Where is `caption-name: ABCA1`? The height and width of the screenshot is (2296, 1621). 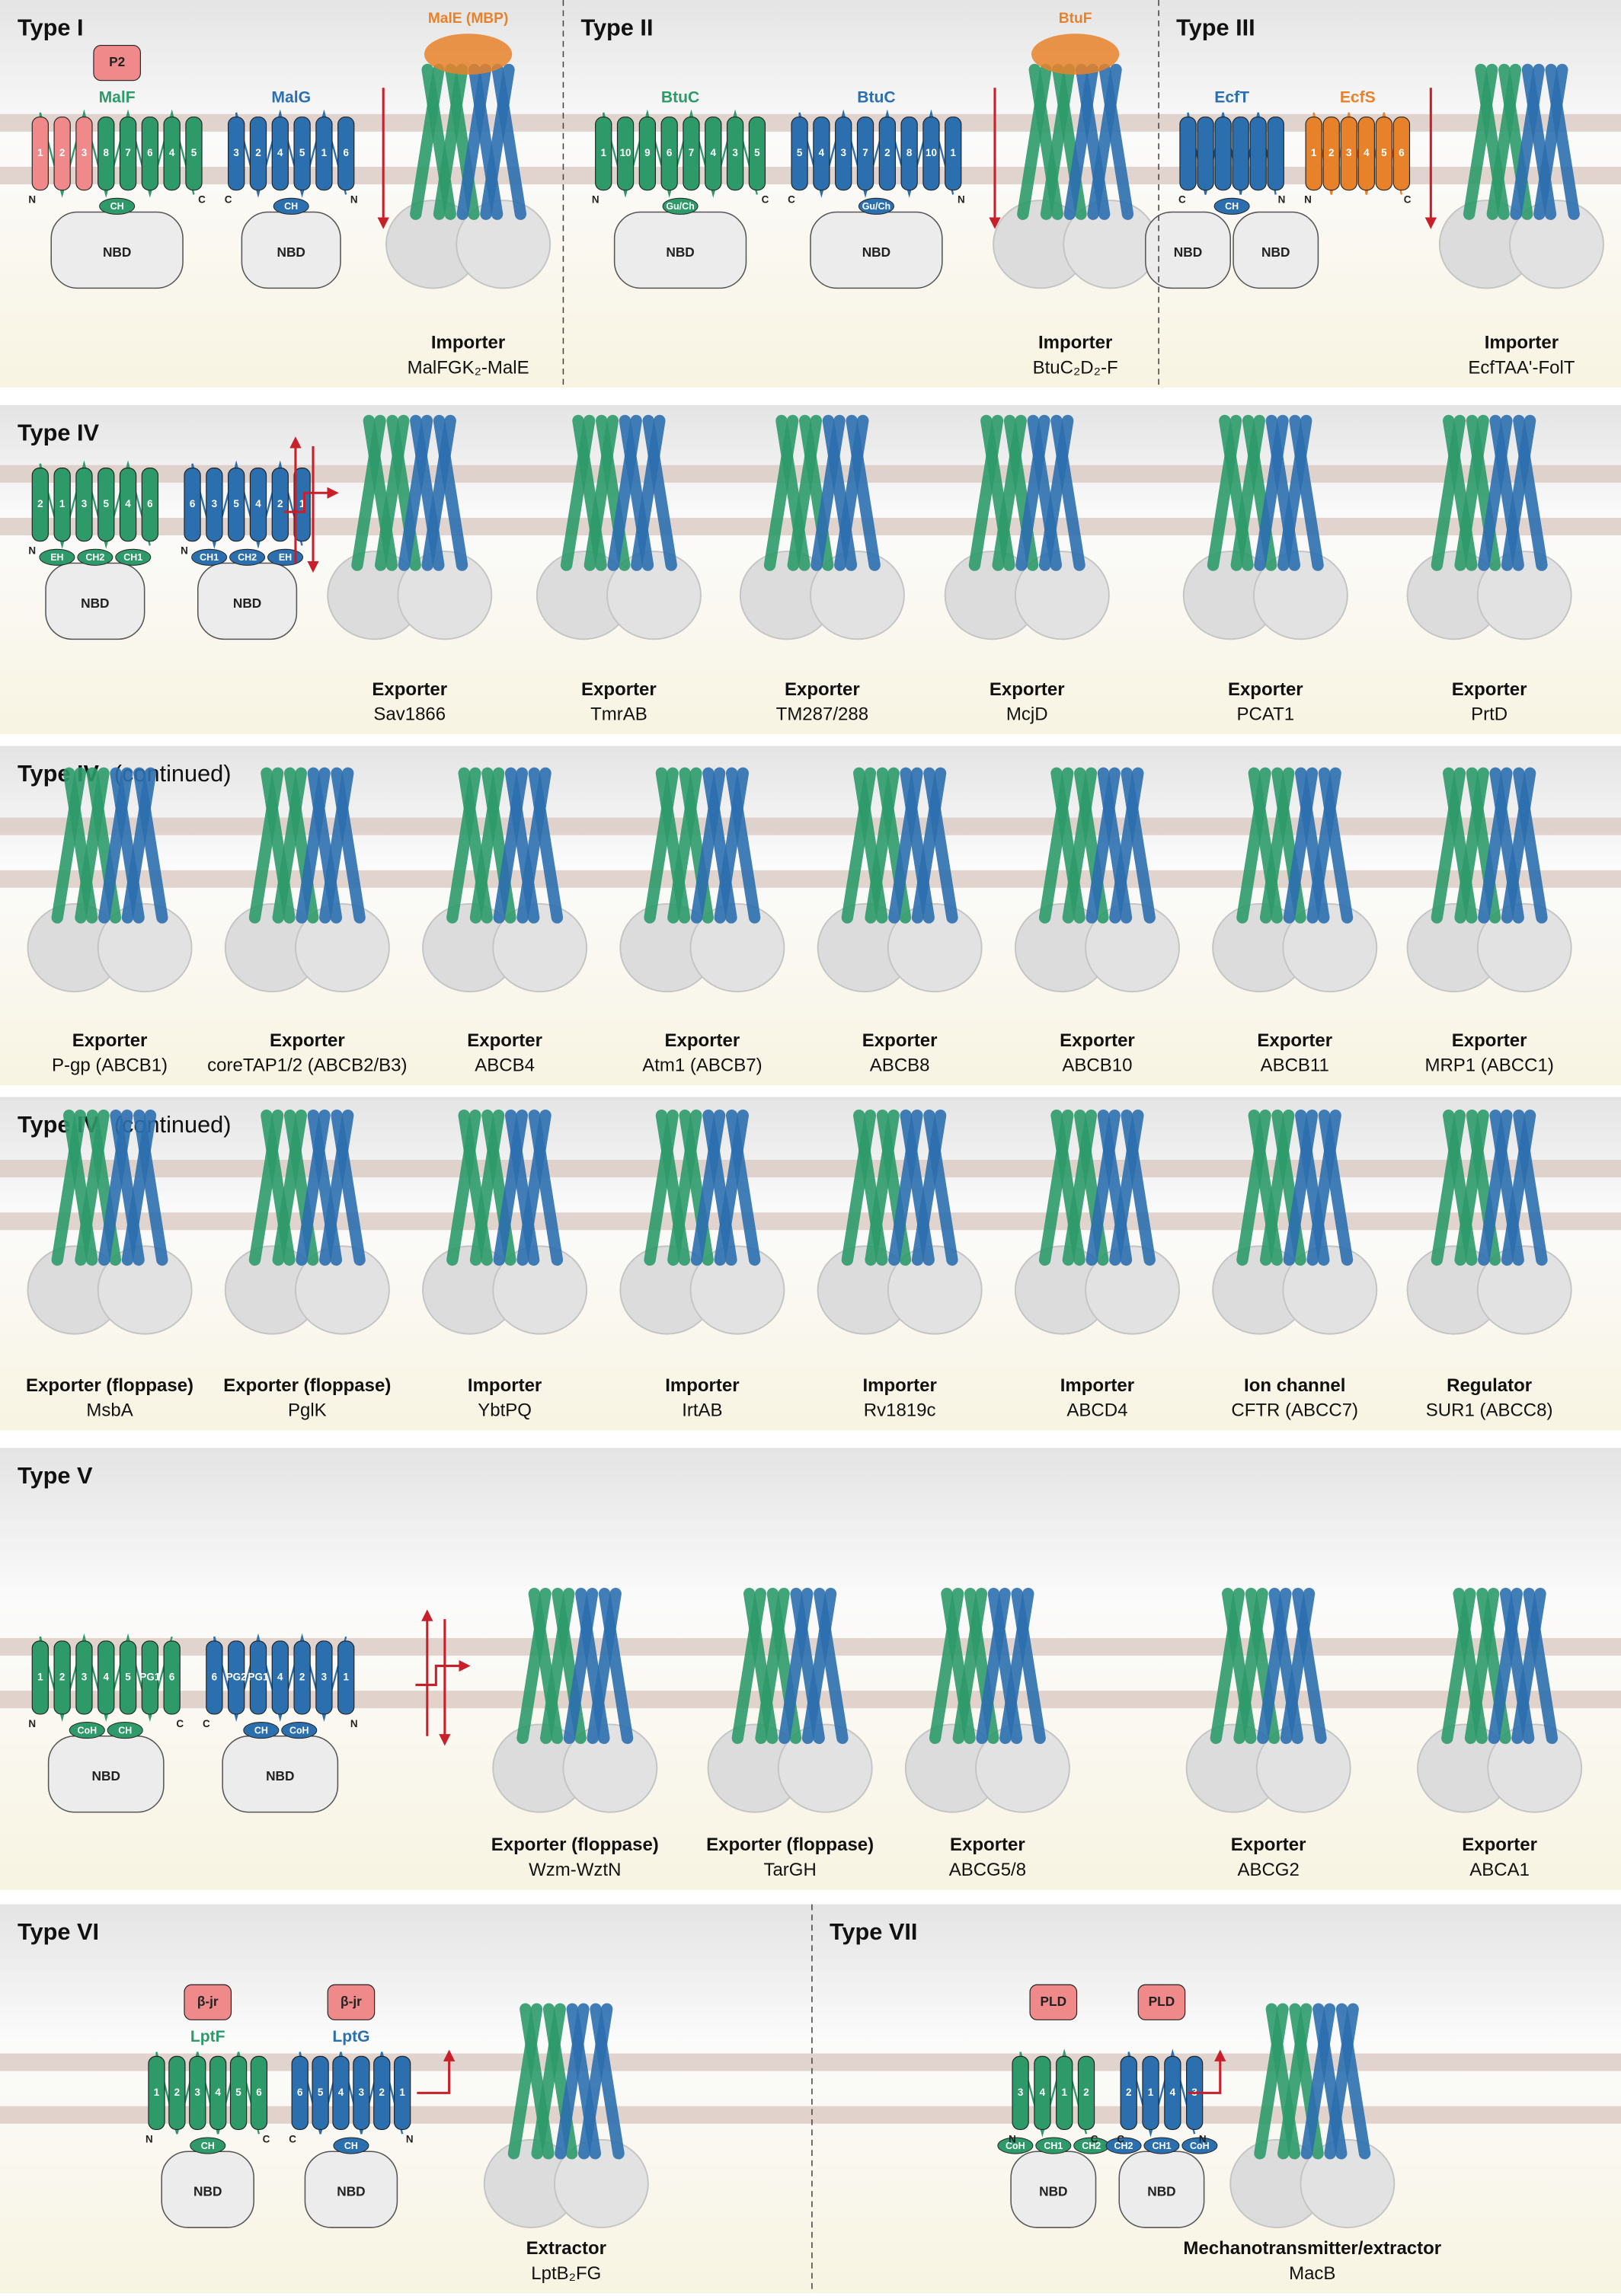
caption-name: ABCA1 is located at coordinates (1500, 1870).